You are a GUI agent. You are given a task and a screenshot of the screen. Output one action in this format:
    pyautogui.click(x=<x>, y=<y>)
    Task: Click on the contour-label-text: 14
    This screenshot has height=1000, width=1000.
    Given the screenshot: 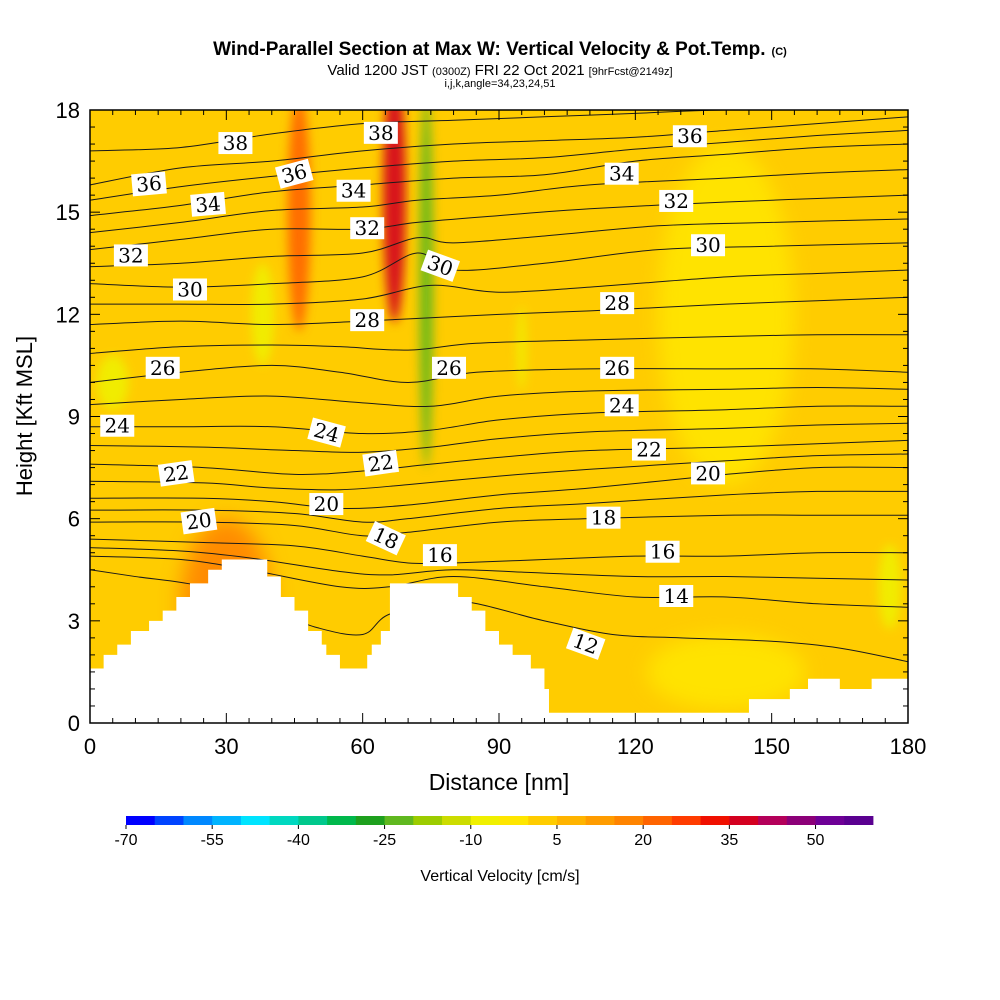 What is the action you would take?
    pyautogui.click(x=676, y=596)
    